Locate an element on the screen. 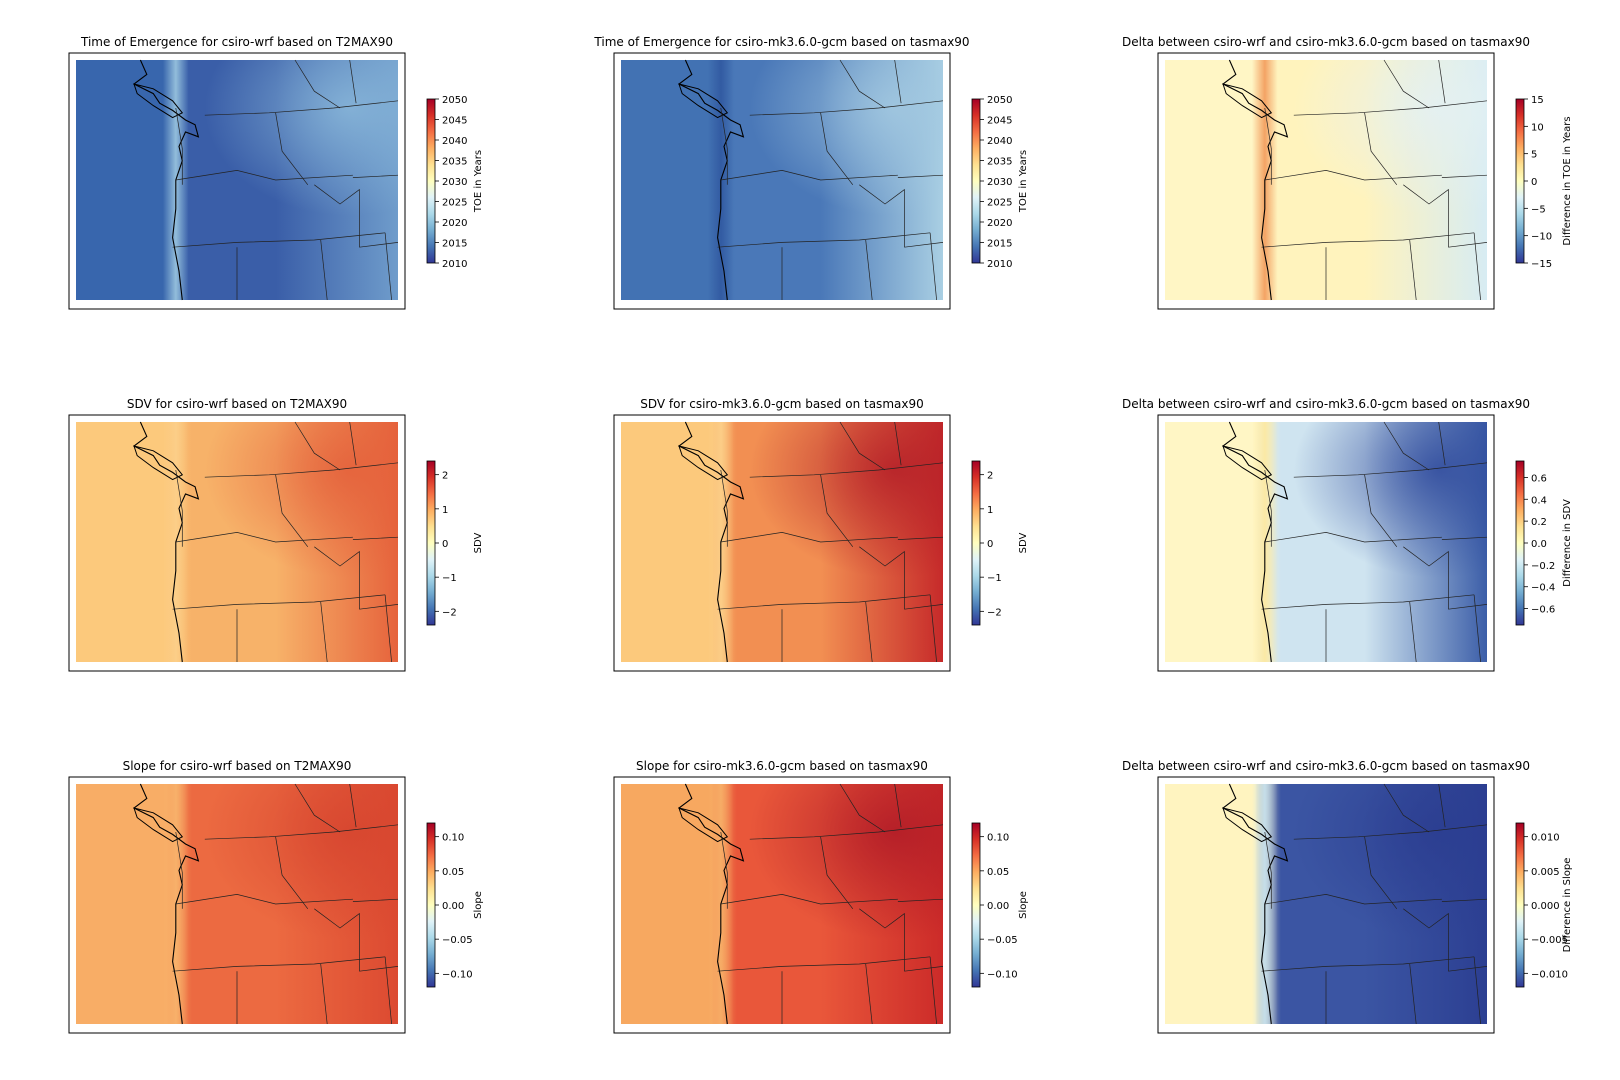  colorbar-tick-label: 0.10 is located at coordinates (453, 838).